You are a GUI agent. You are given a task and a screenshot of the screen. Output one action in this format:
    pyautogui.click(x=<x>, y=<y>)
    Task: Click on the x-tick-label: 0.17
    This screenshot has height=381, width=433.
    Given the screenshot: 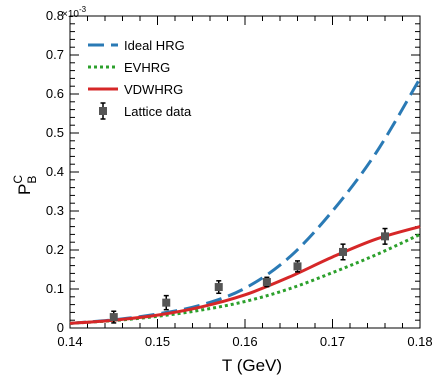 What is the action you would take?
    pyautogui.click(x=332, y=341)
    